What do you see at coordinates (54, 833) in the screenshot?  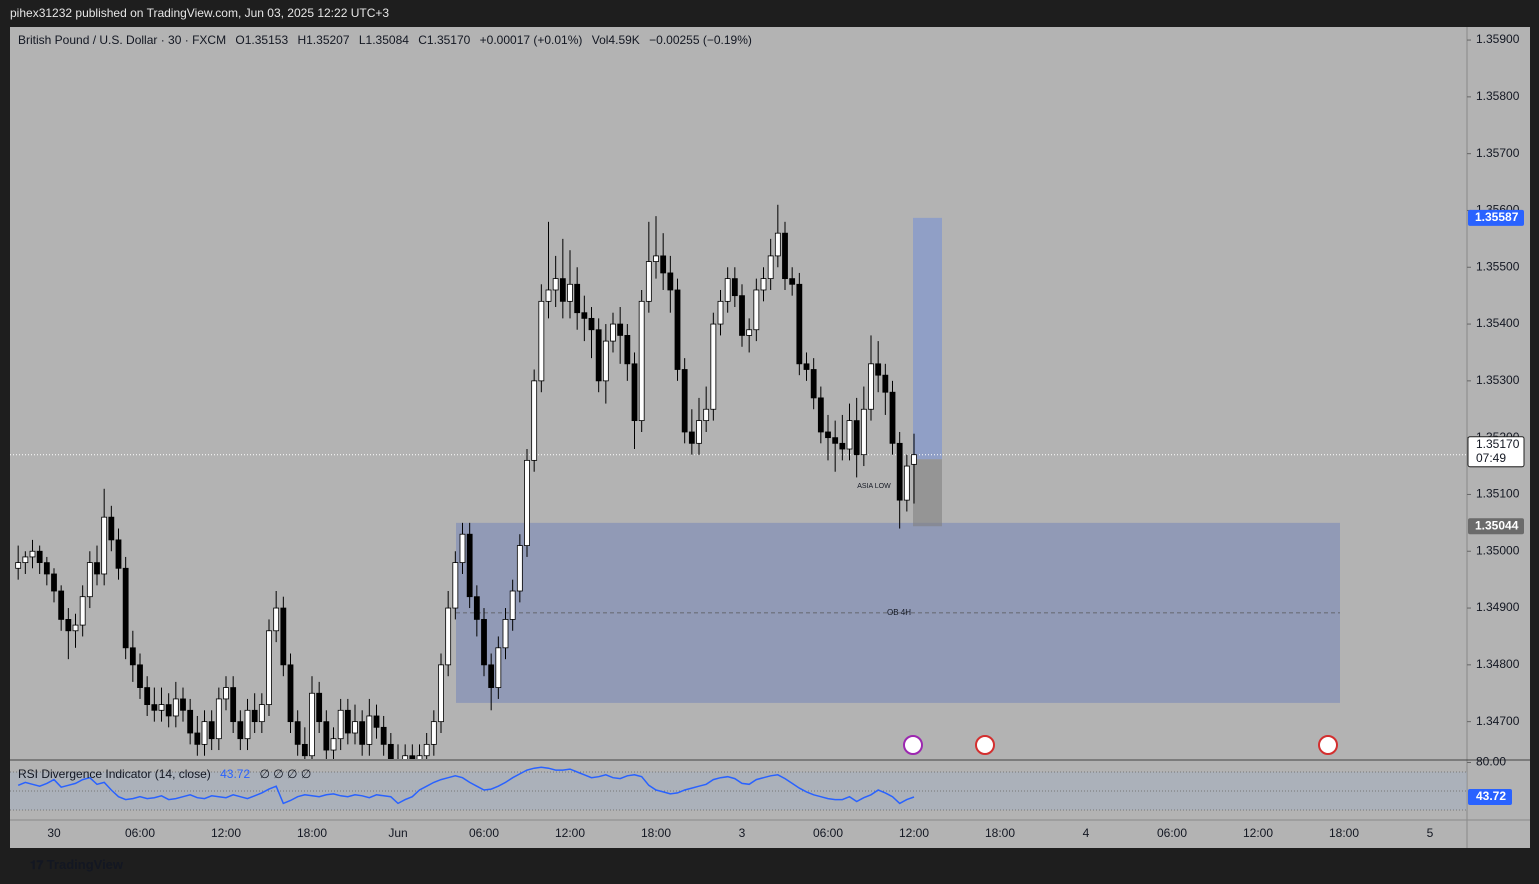 I see `x-tick-label: 30` at bounding box center [54, 833].